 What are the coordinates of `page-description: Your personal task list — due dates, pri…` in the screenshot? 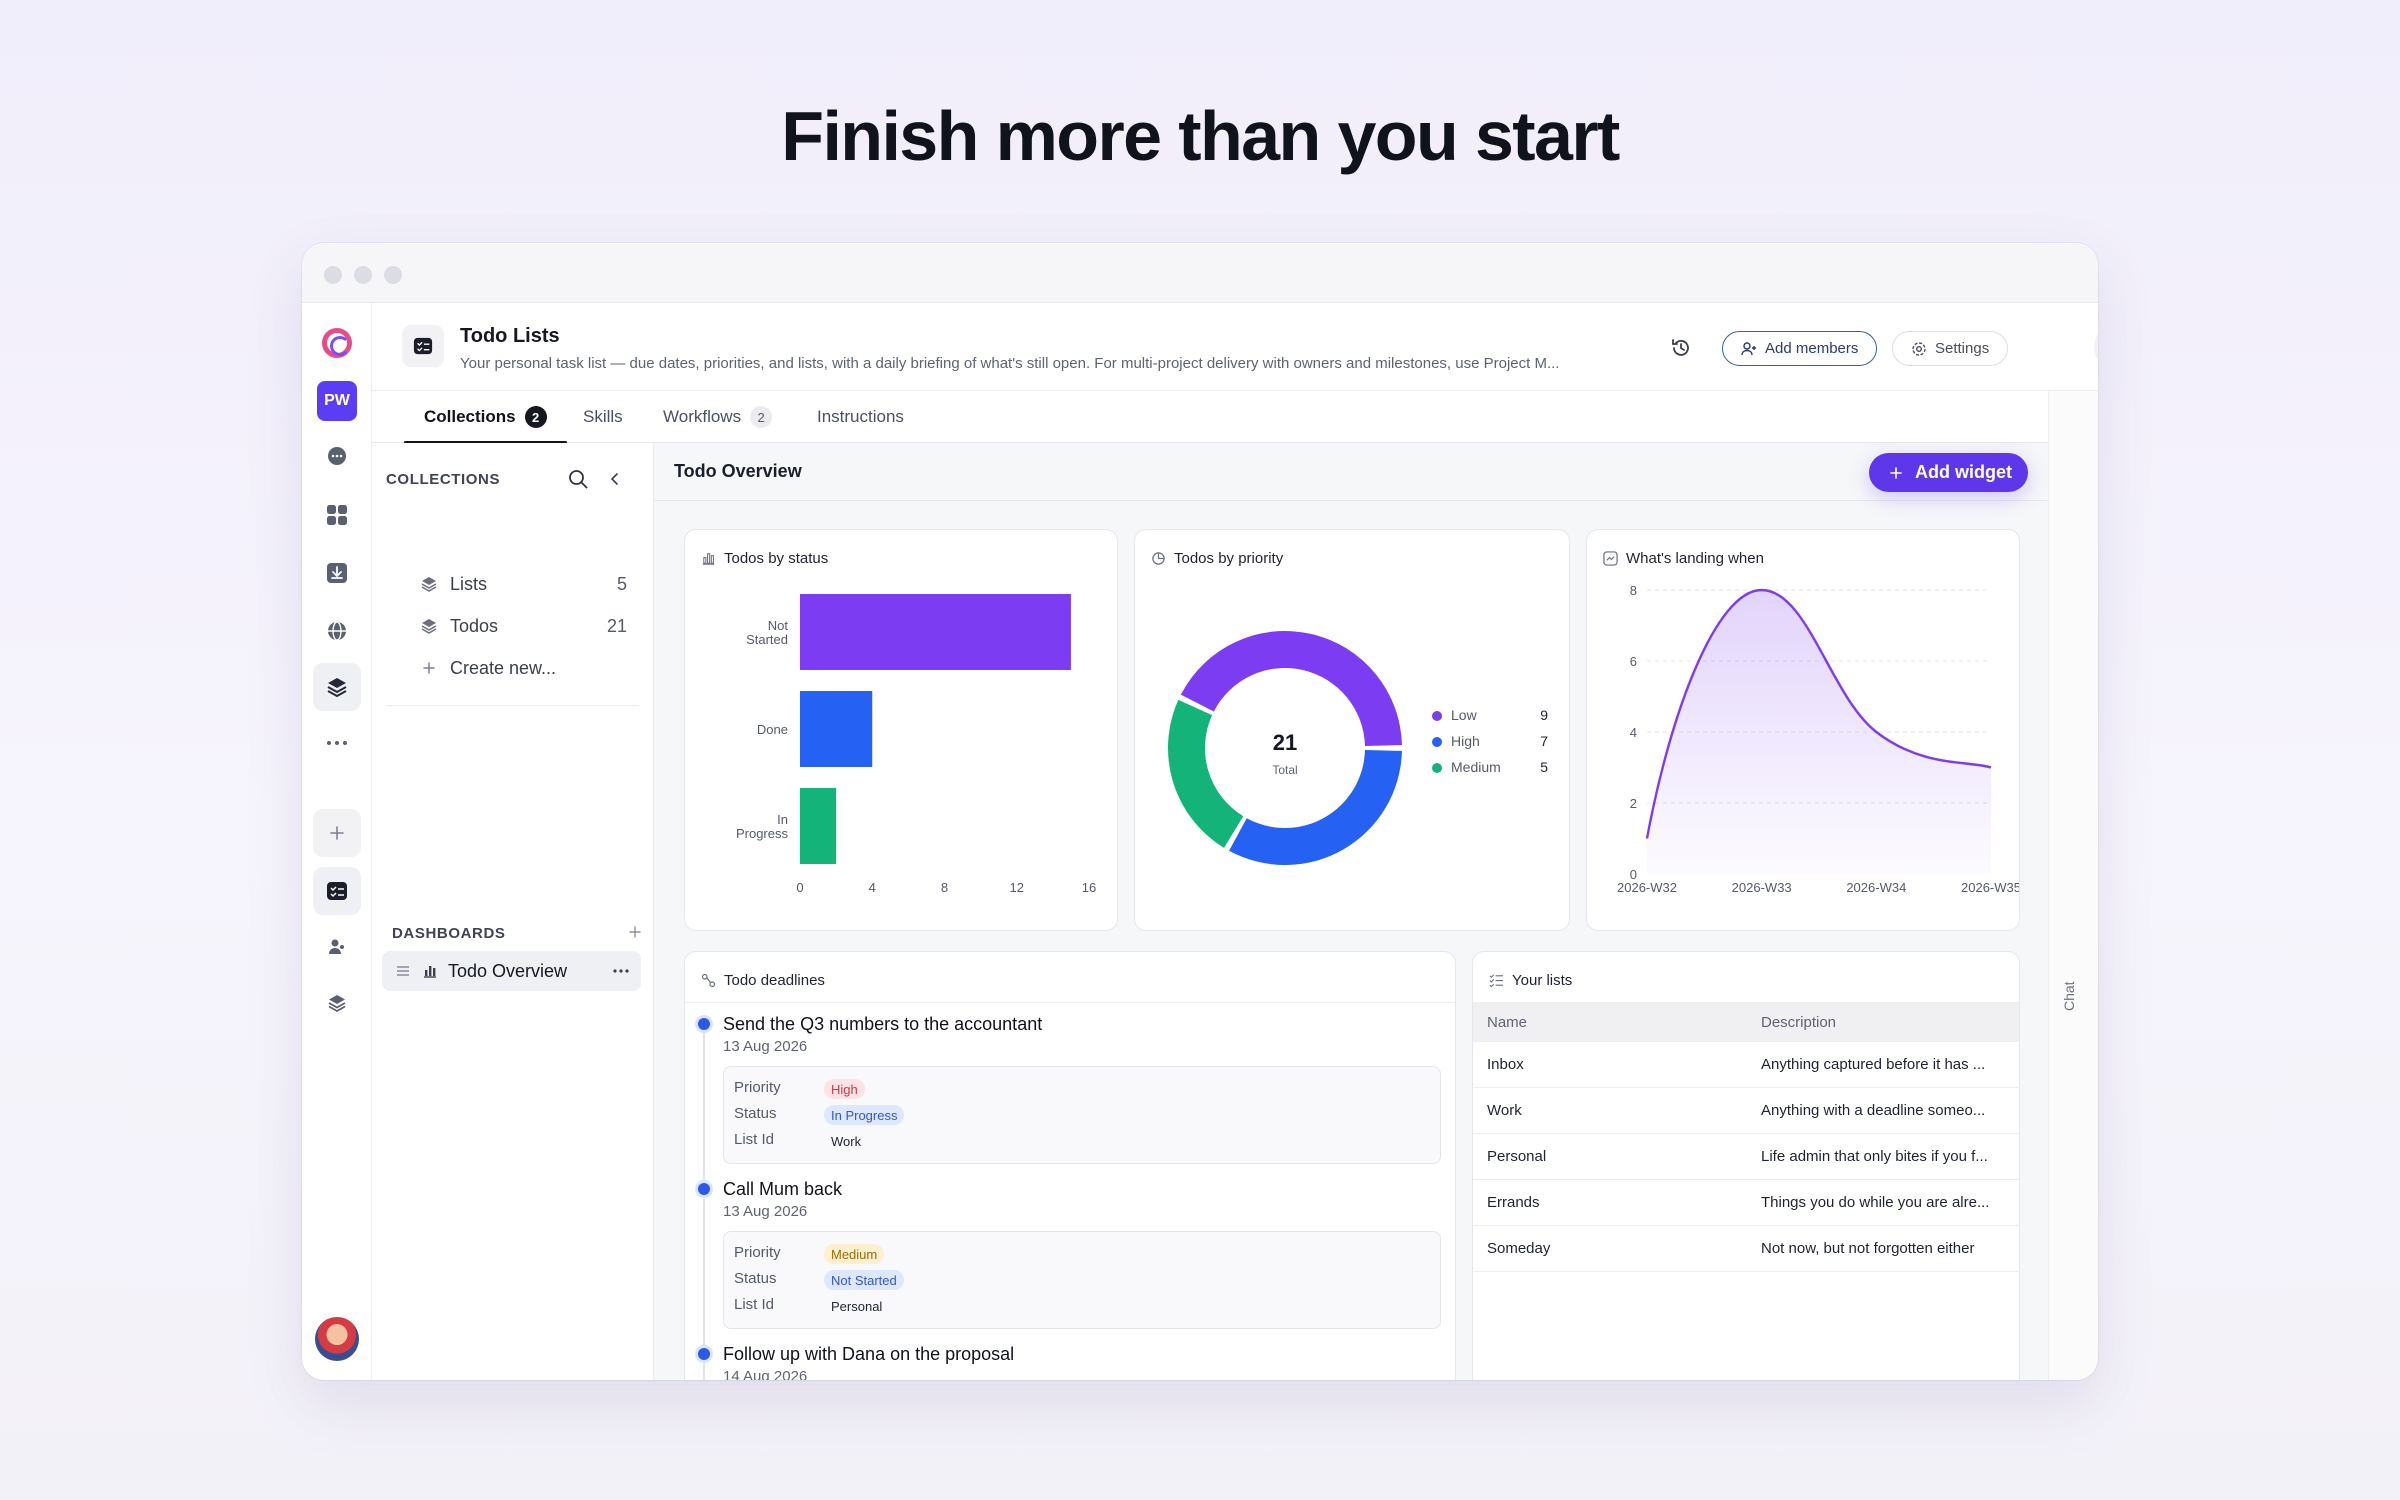 It's located at (1010, 363).